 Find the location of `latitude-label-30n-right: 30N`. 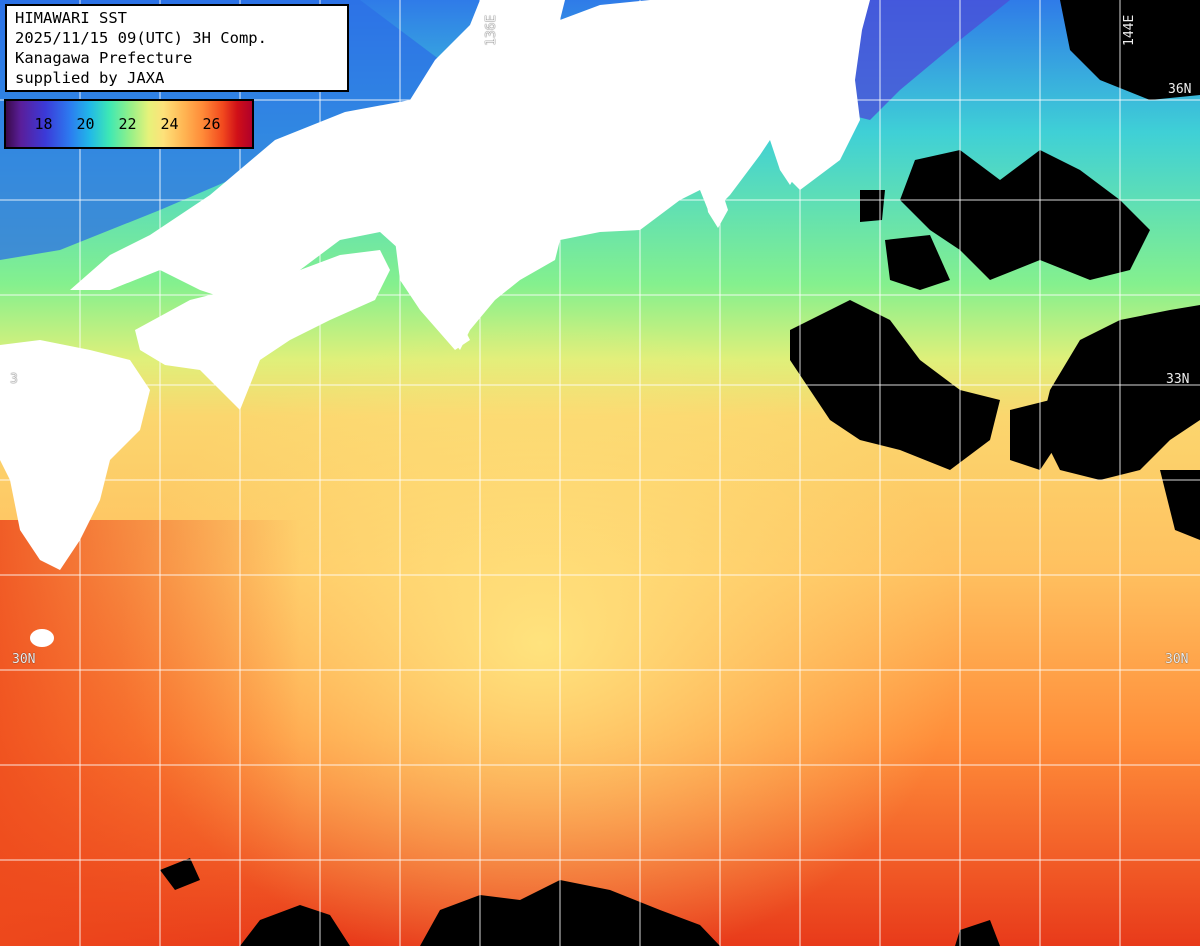

latitude-label-30n-right: 30N is located at coordinates (1177, 659).